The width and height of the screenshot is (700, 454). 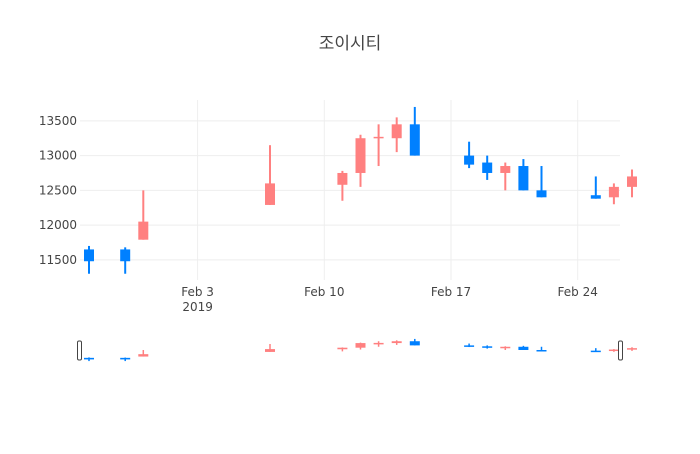 What do you see at coordinates (58, 121) in the screenshot?
I see `y-tick-label: 13500` at bounding box center [58, 121].